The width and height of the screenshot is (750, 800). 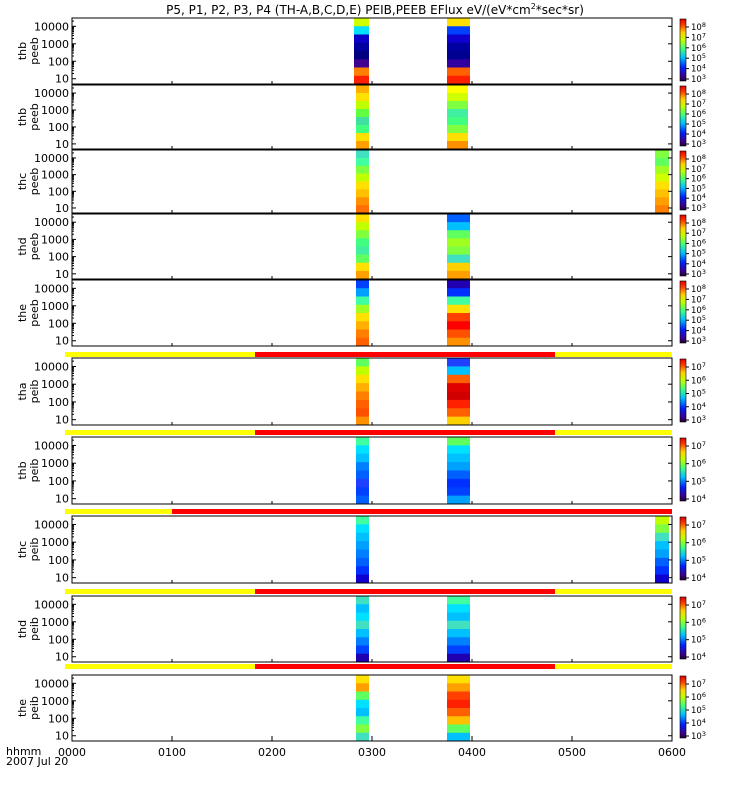 I want to click on panel-thb-peib: 10000 1000 100 10 thb peib 10⁷ 10⁶ 10⁵ 10⁴, so click(x=361, y=468).